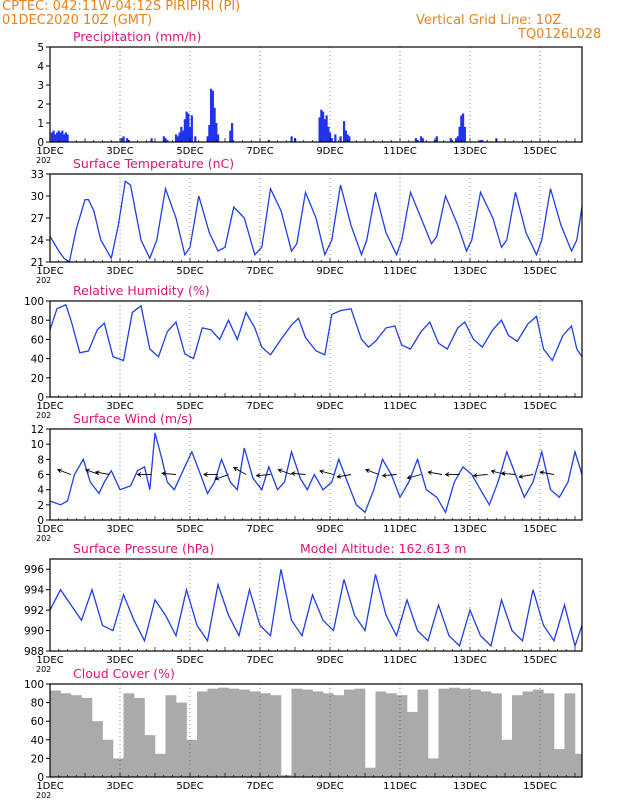 Image resolution: width=618 pixels, height=800 pixels. I want to click on y-tick-label: 10, so click(37, 445).